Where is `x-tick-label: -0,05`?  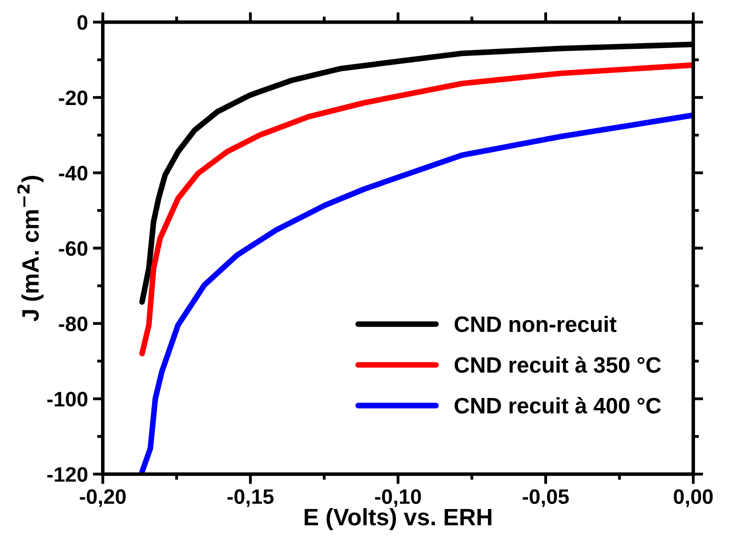
x-tick-label: -0,05 is located at coordinates (545, 498).